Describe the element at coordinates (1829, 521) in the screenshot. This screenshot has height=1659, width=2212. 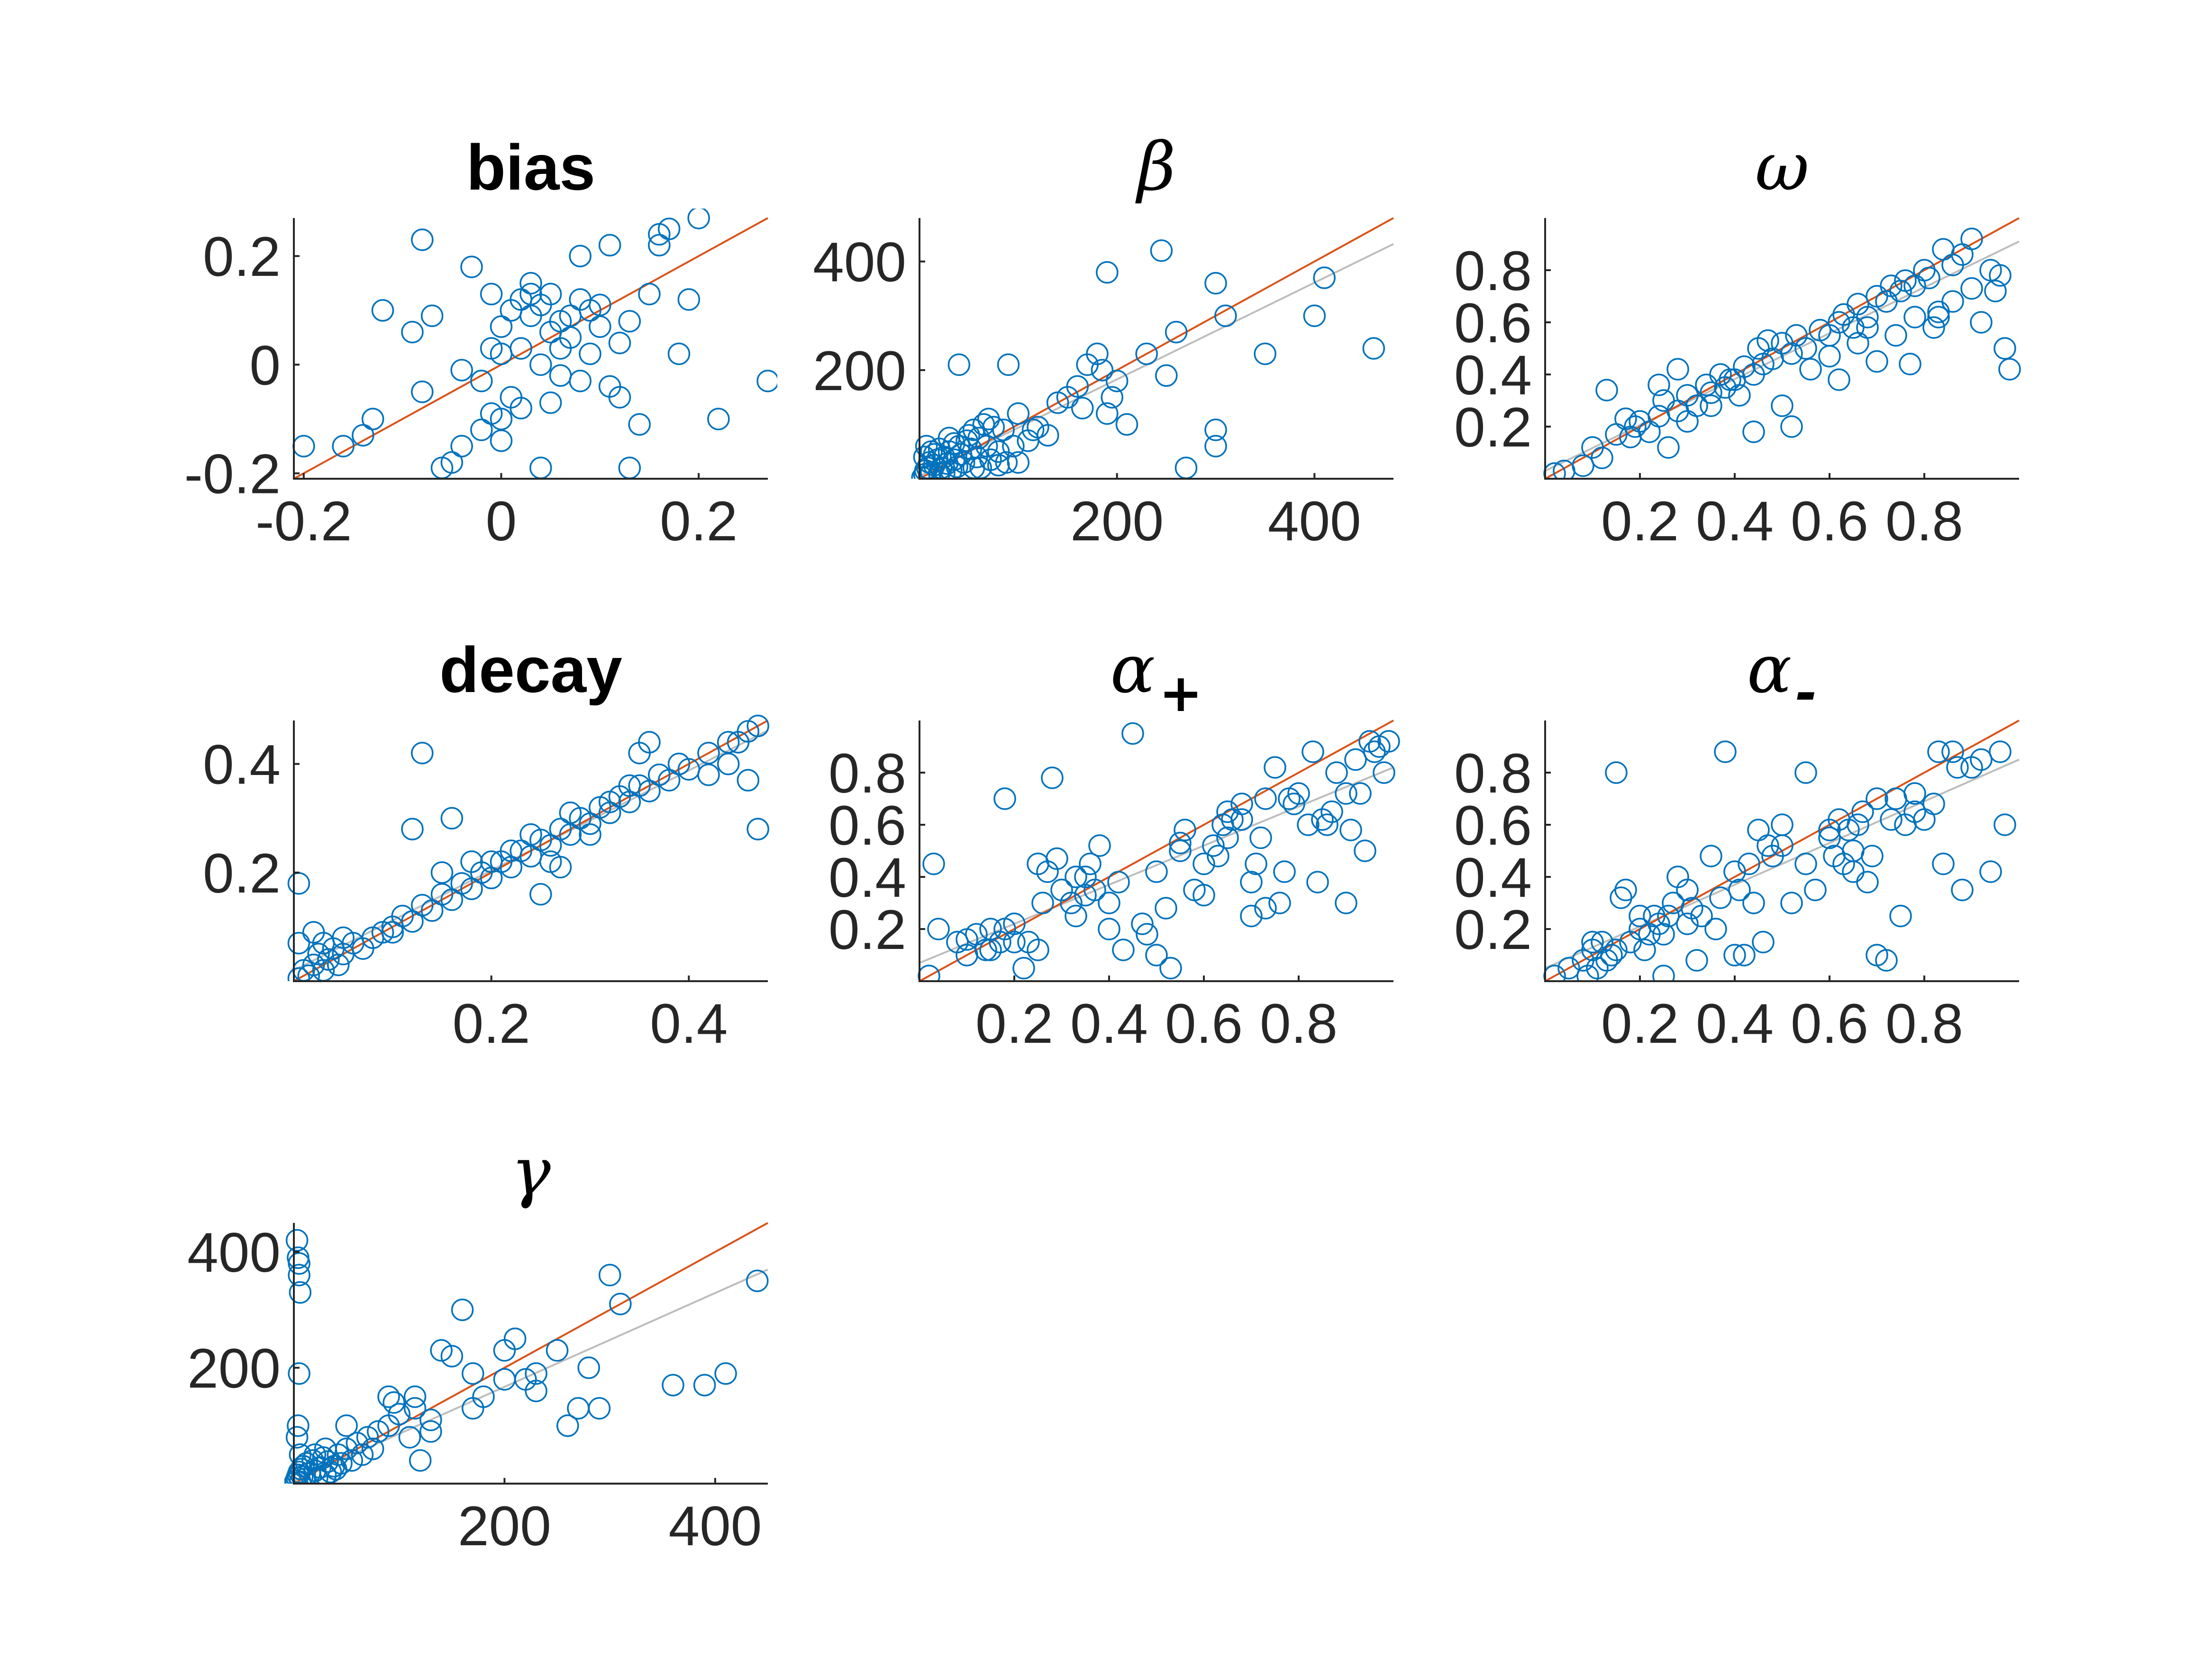
I see `x-tick-label: 0.6` at that location.